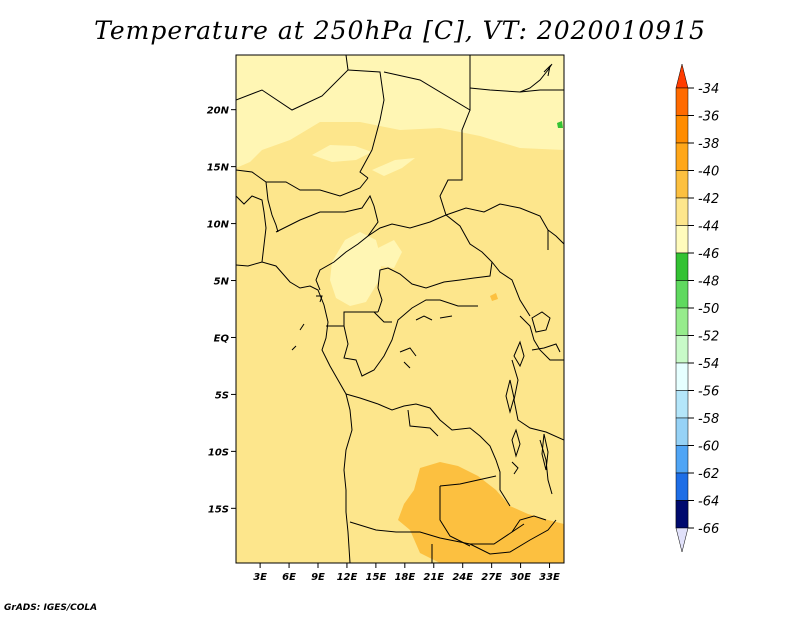  I want to click on colorbar-label: -60, so click(708, 447).